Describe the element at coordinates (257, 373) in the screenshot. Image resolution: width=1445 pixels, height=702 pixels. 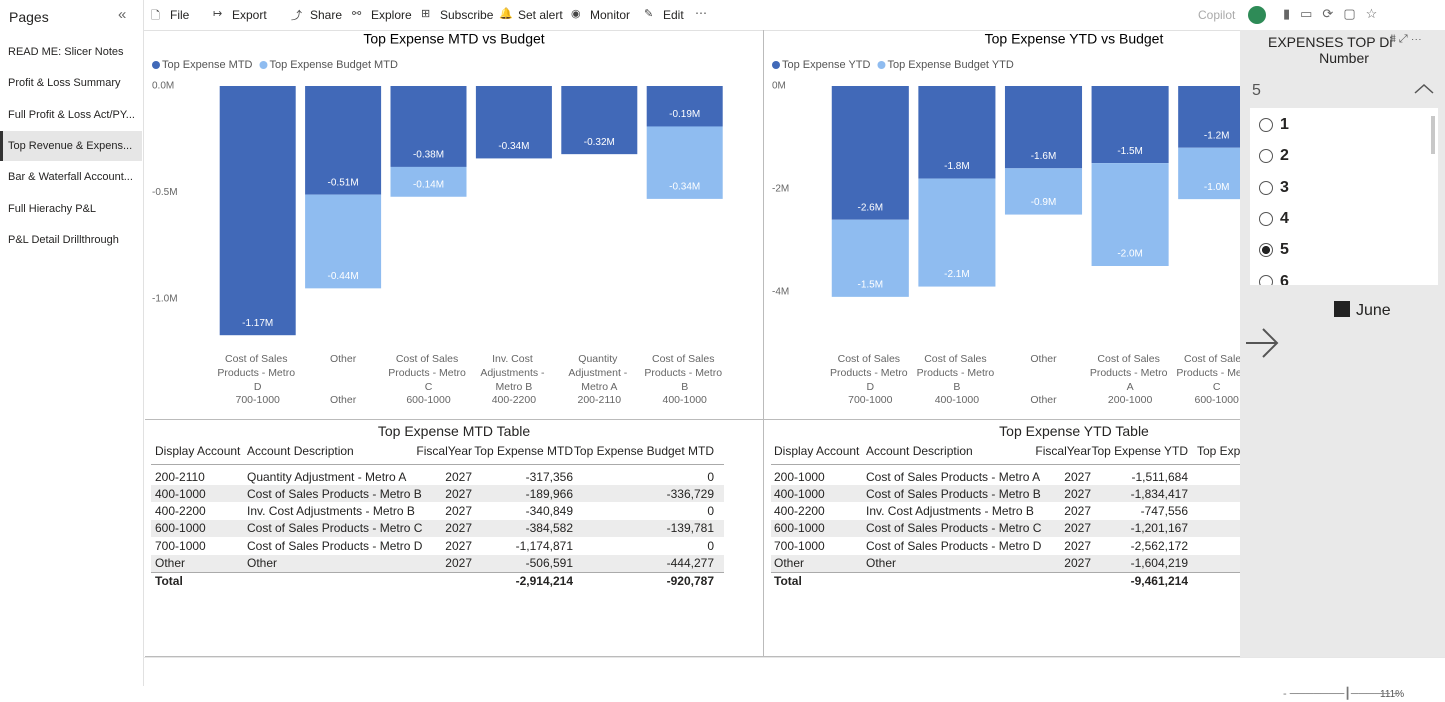
I see `x-tick-label: Cost of Sales Products - Metro D` at that location.